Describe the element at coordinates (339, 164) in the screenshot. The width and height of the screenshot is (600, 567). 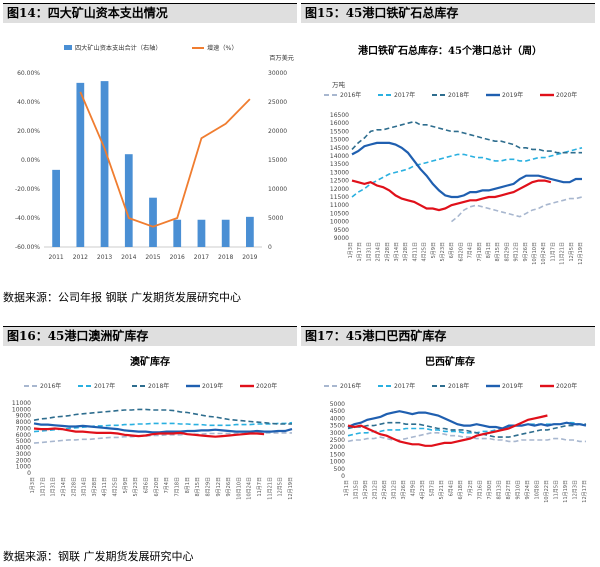
I see `y-tick-label: 13500` at that location.